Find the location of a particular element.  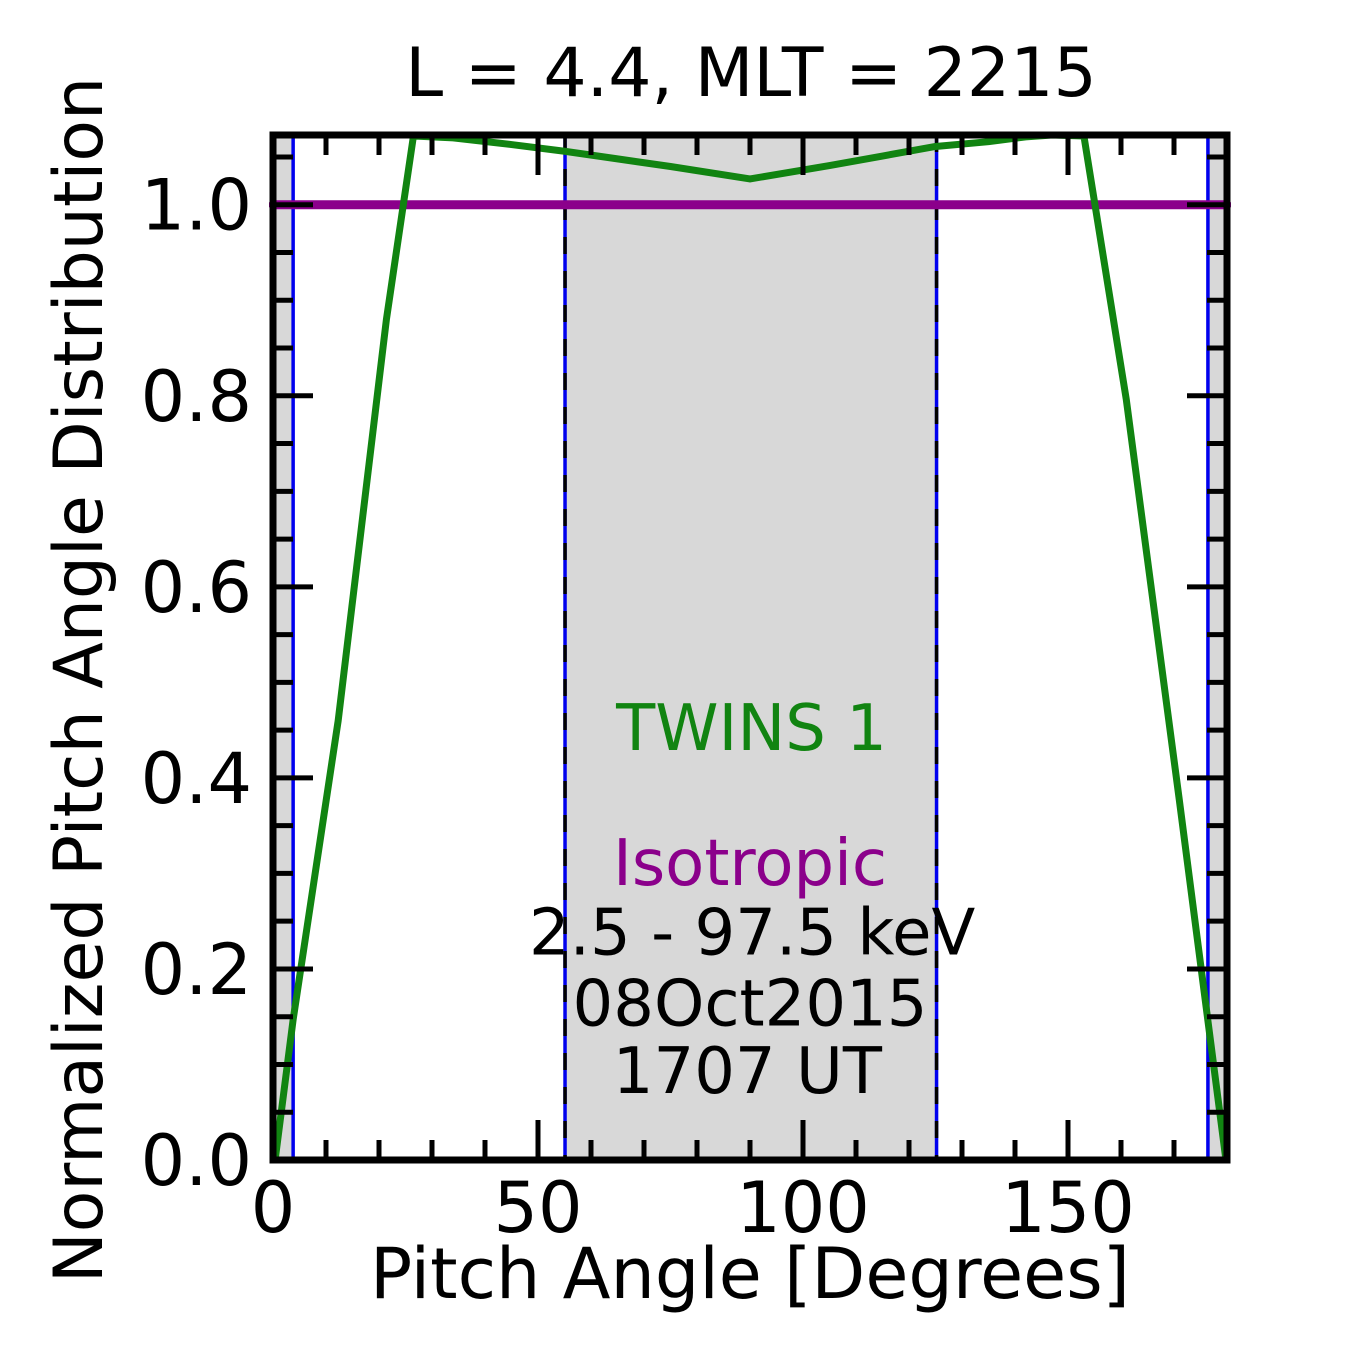

annotation-1707-ut: 1707 UT is located at coordinates (748, 1072).